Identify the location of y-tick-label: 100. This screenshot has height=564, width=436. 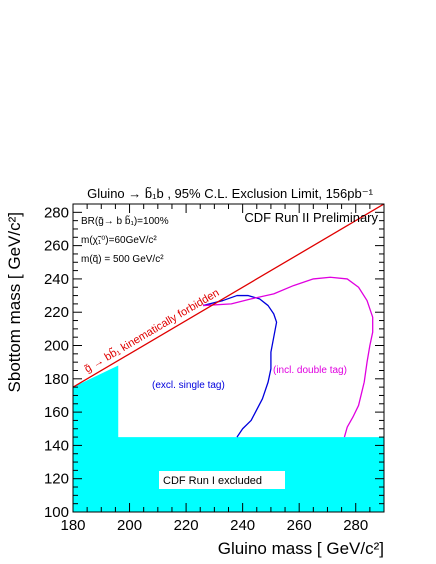
(56, 512).